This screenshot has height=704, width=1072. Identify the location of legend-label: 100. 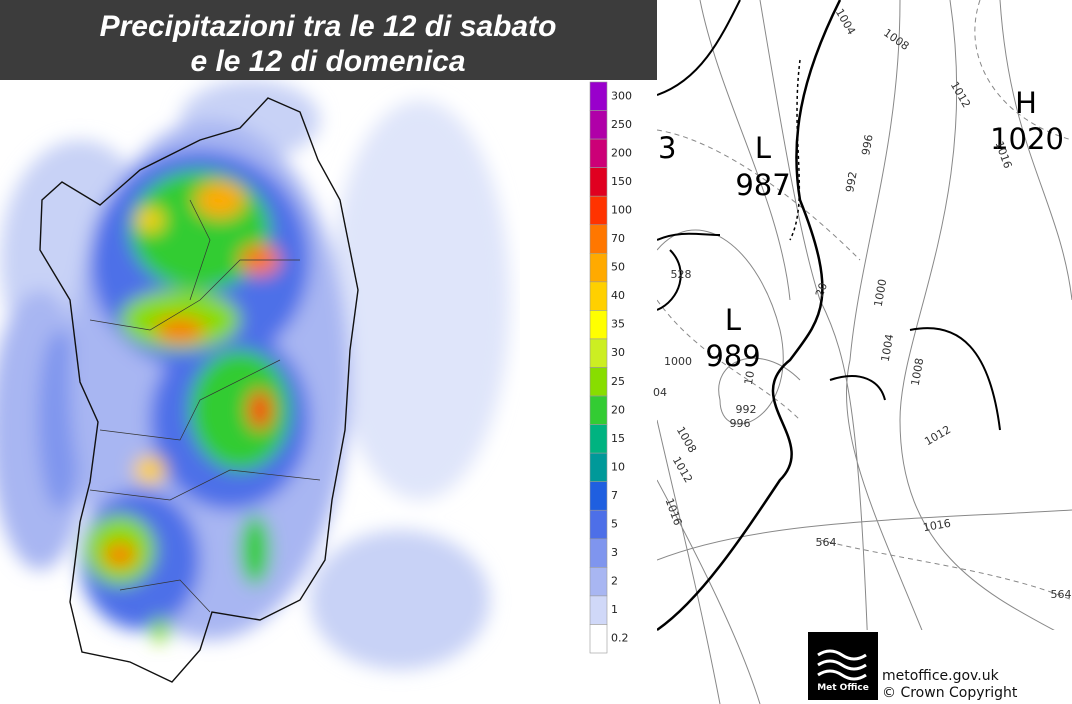
(621, 209).